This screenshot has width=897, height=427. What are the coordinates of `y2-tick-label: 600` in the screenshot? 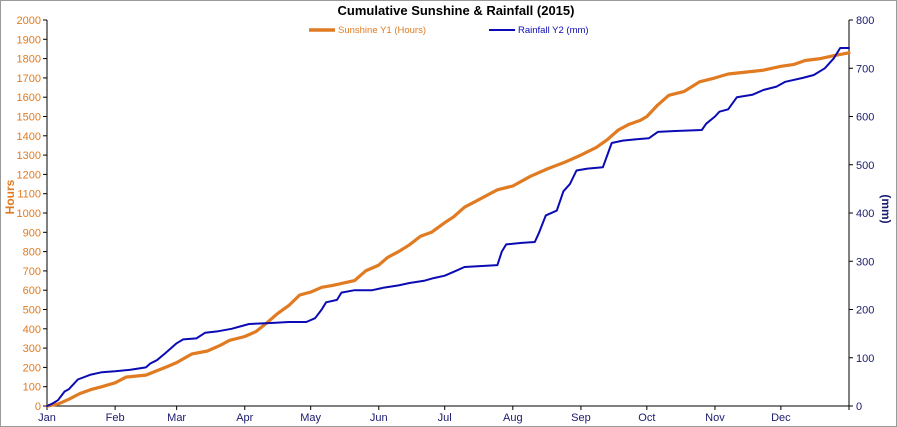 It's located at (865, 118).